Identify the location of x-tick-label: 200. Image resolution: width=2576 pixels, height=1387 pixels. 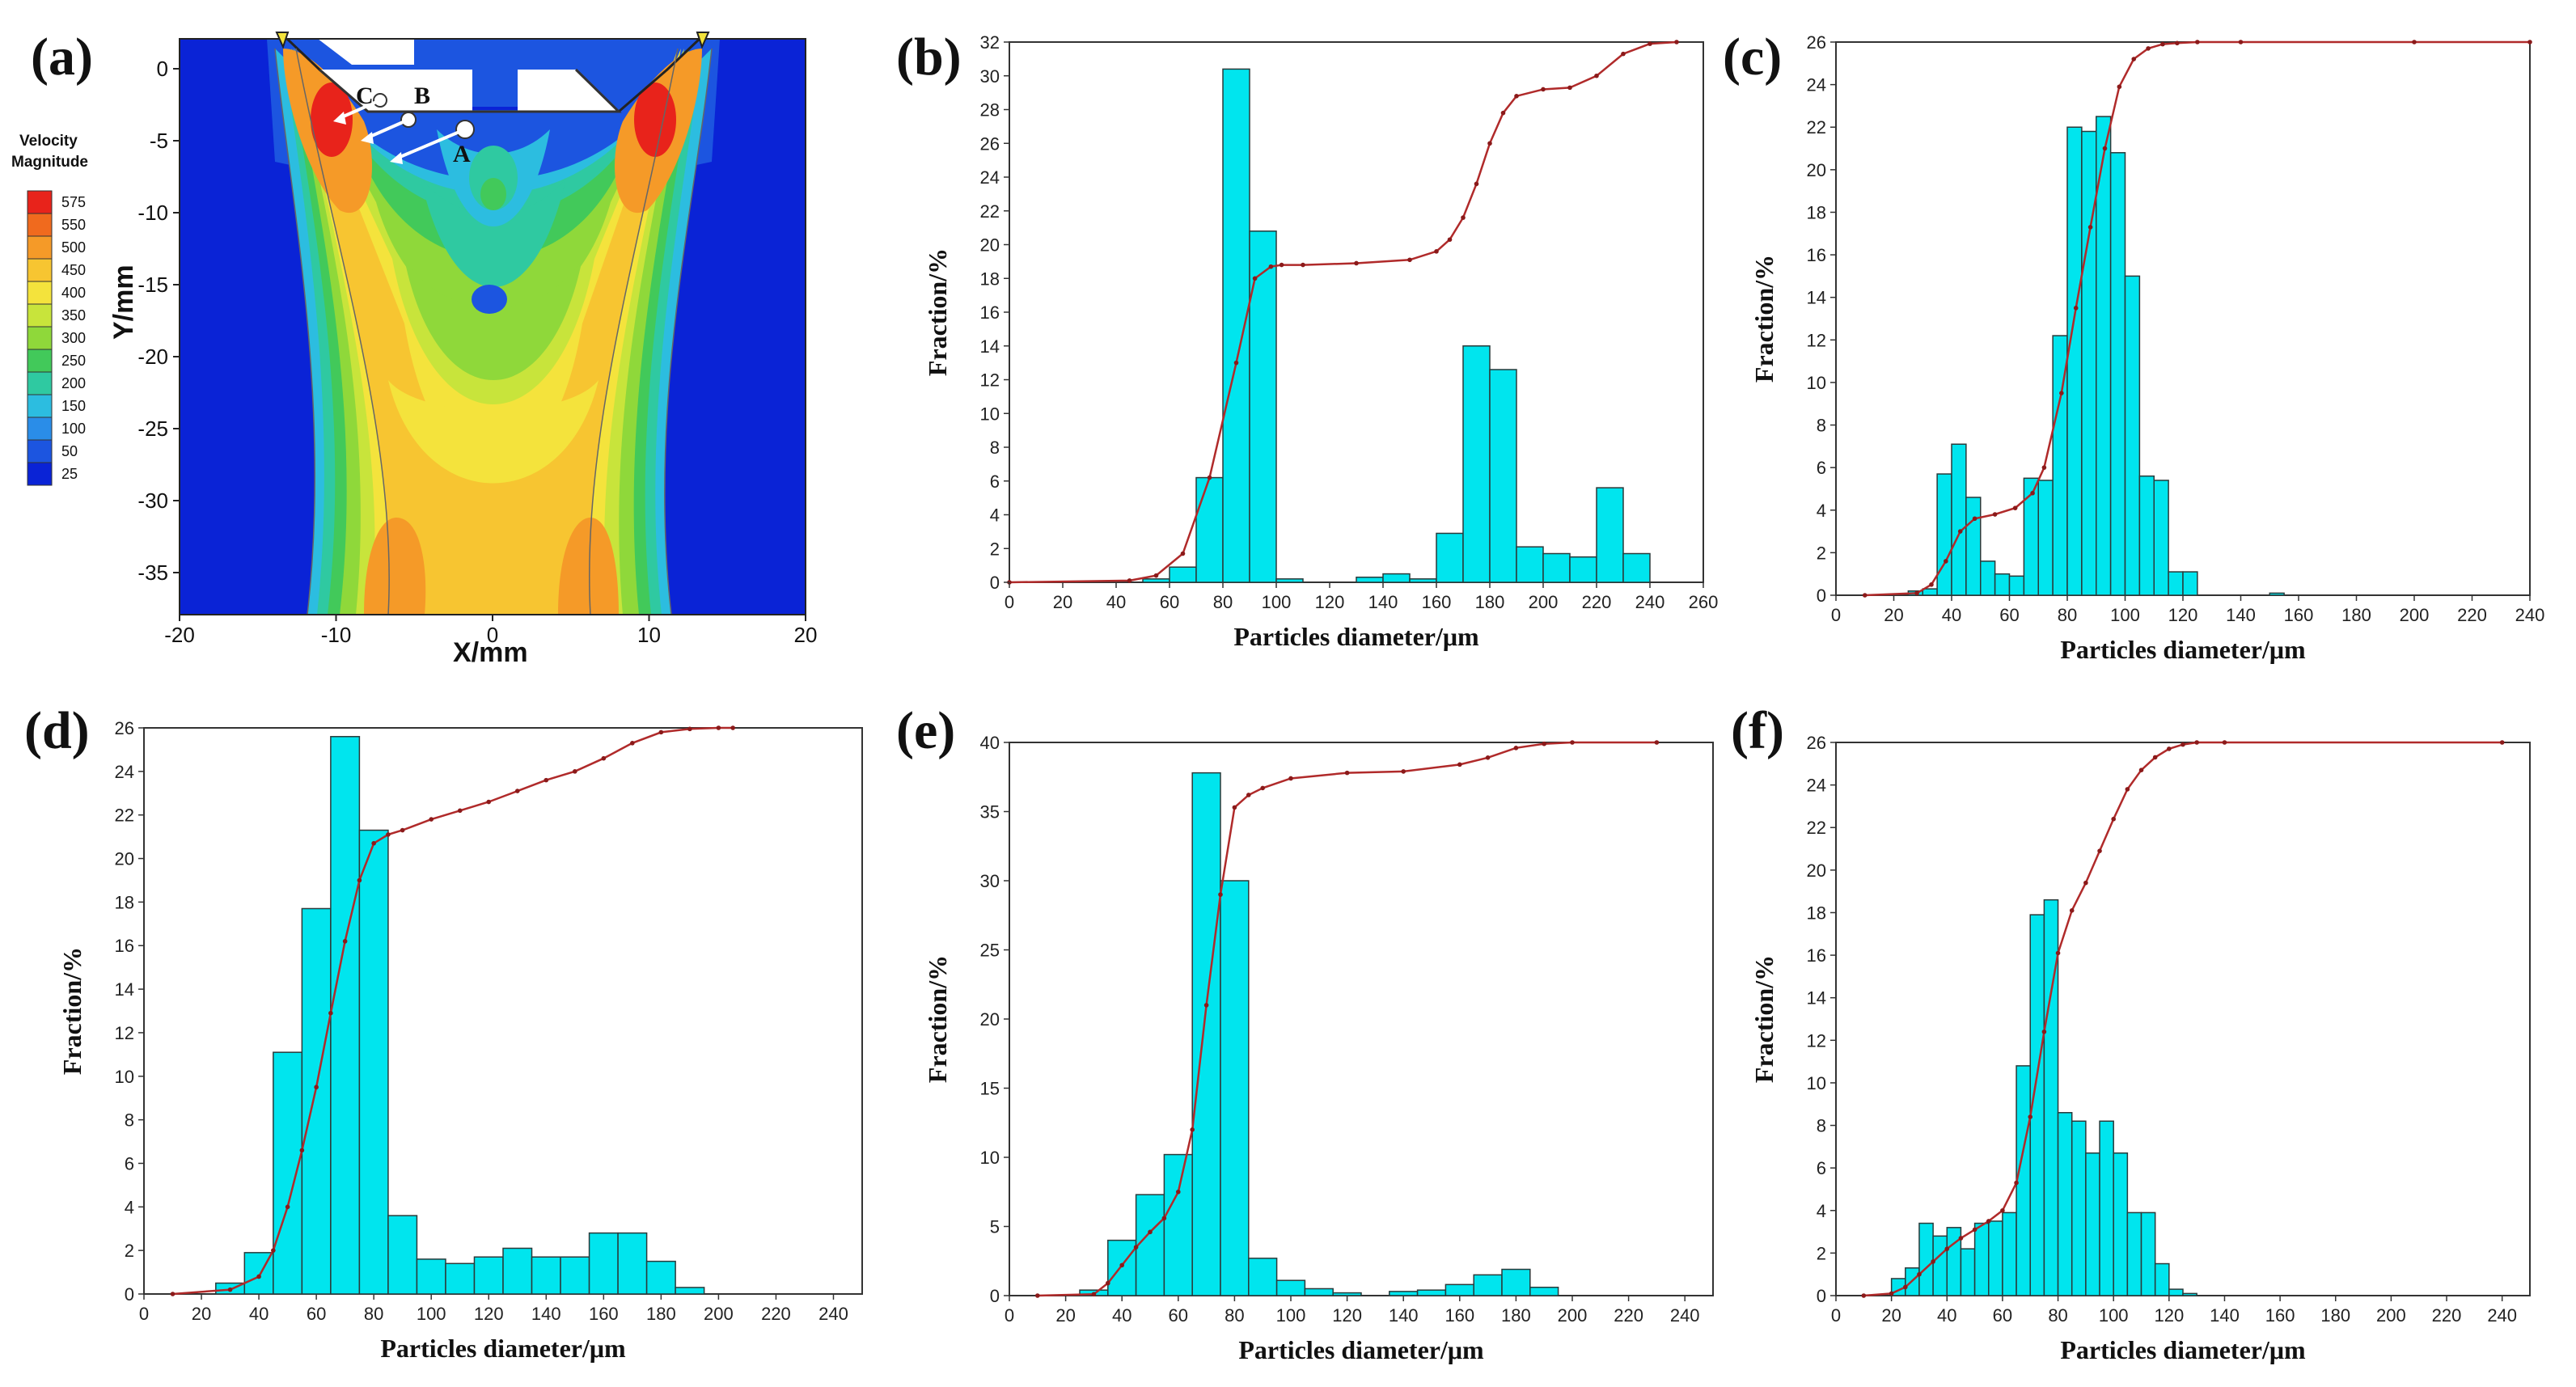
(1573, 1315).